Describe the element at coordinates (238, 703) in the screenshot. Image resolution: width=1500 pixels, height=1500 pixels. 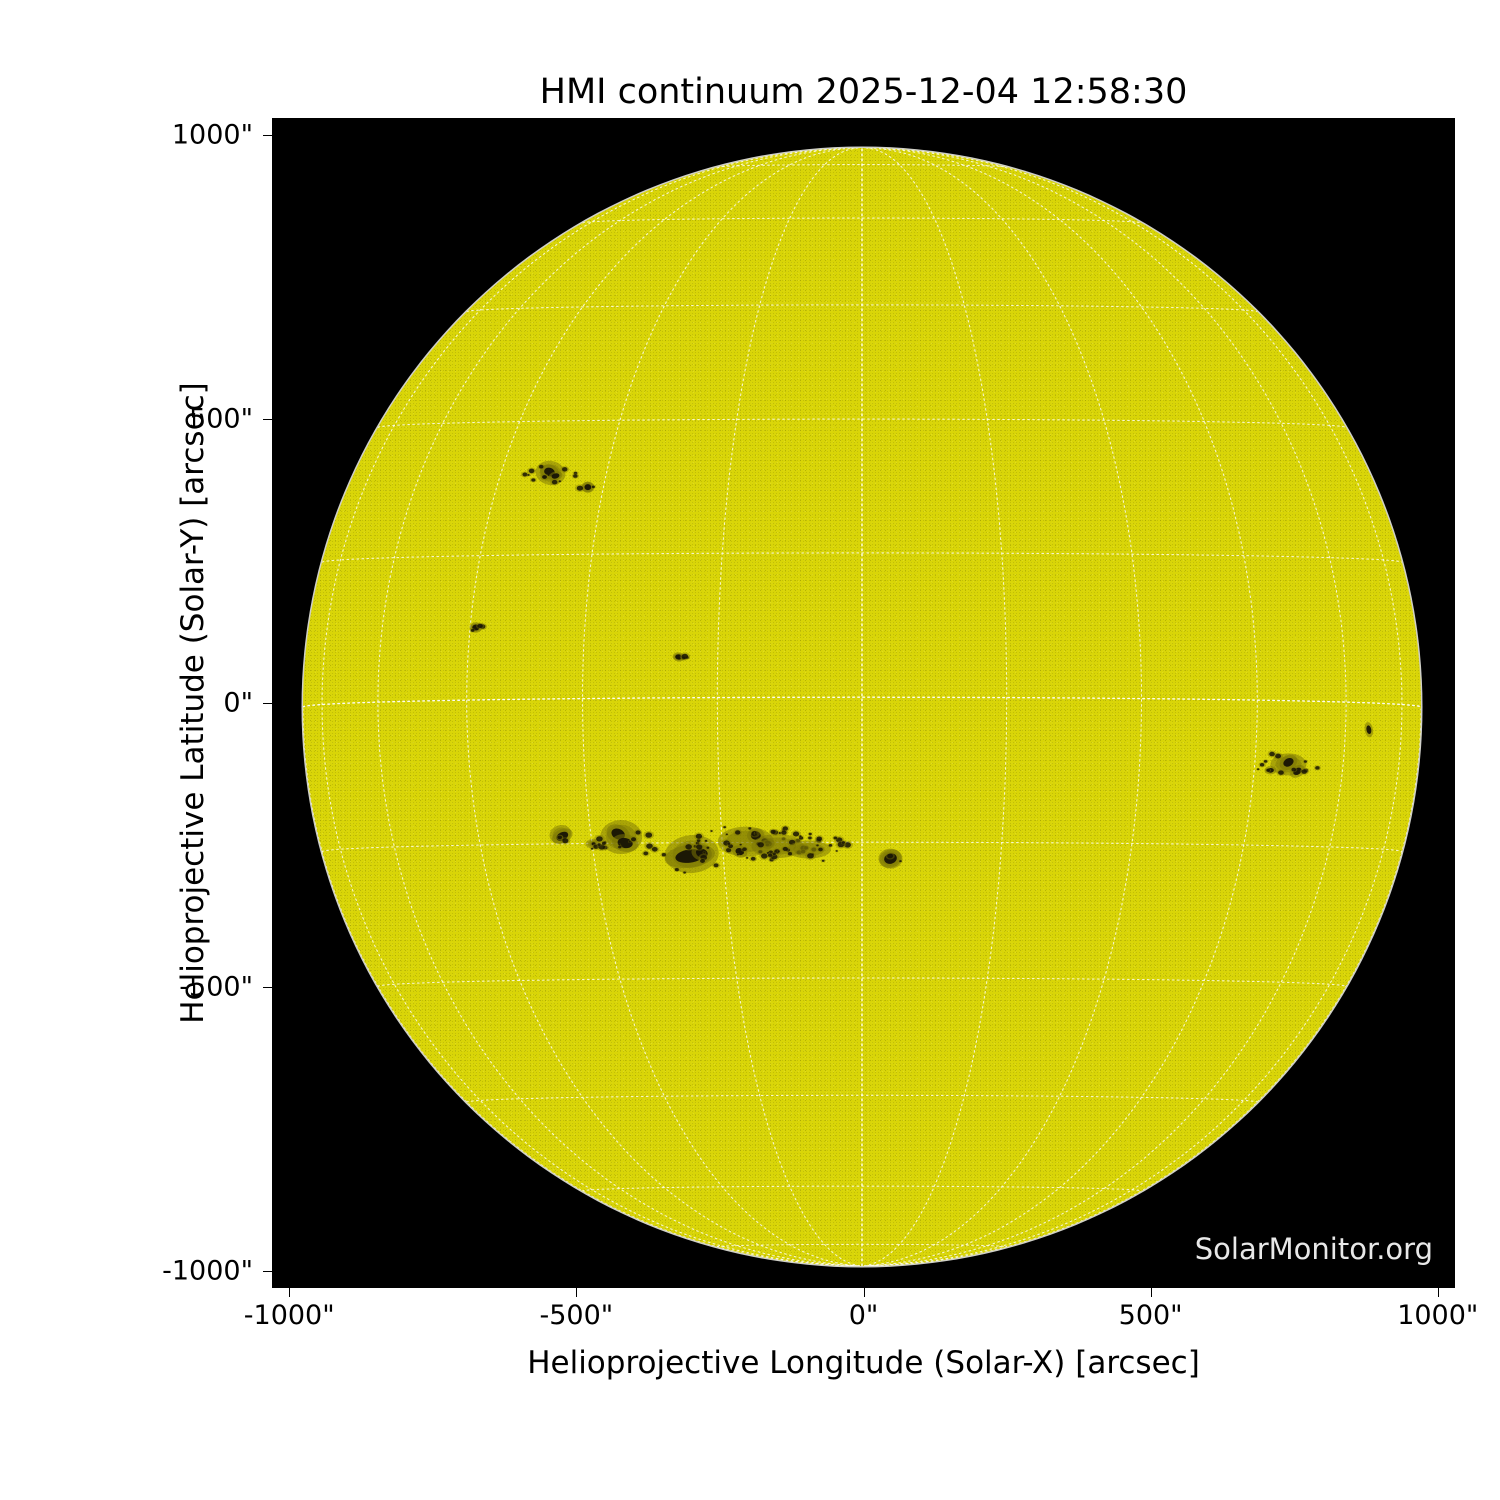
I see `y-tick-label: 0"` at that location.